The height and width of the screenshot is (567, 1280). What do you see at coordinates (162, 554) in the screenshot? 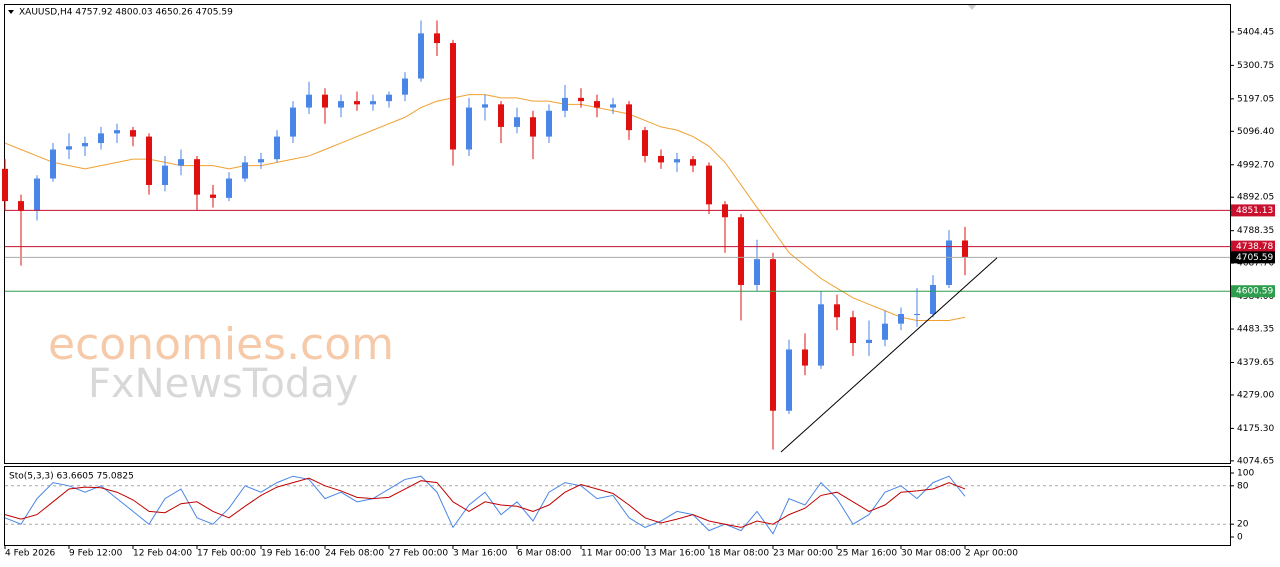
I see `x-tick-label: 12 Feb 04:00` at bounding box center [162, 554].